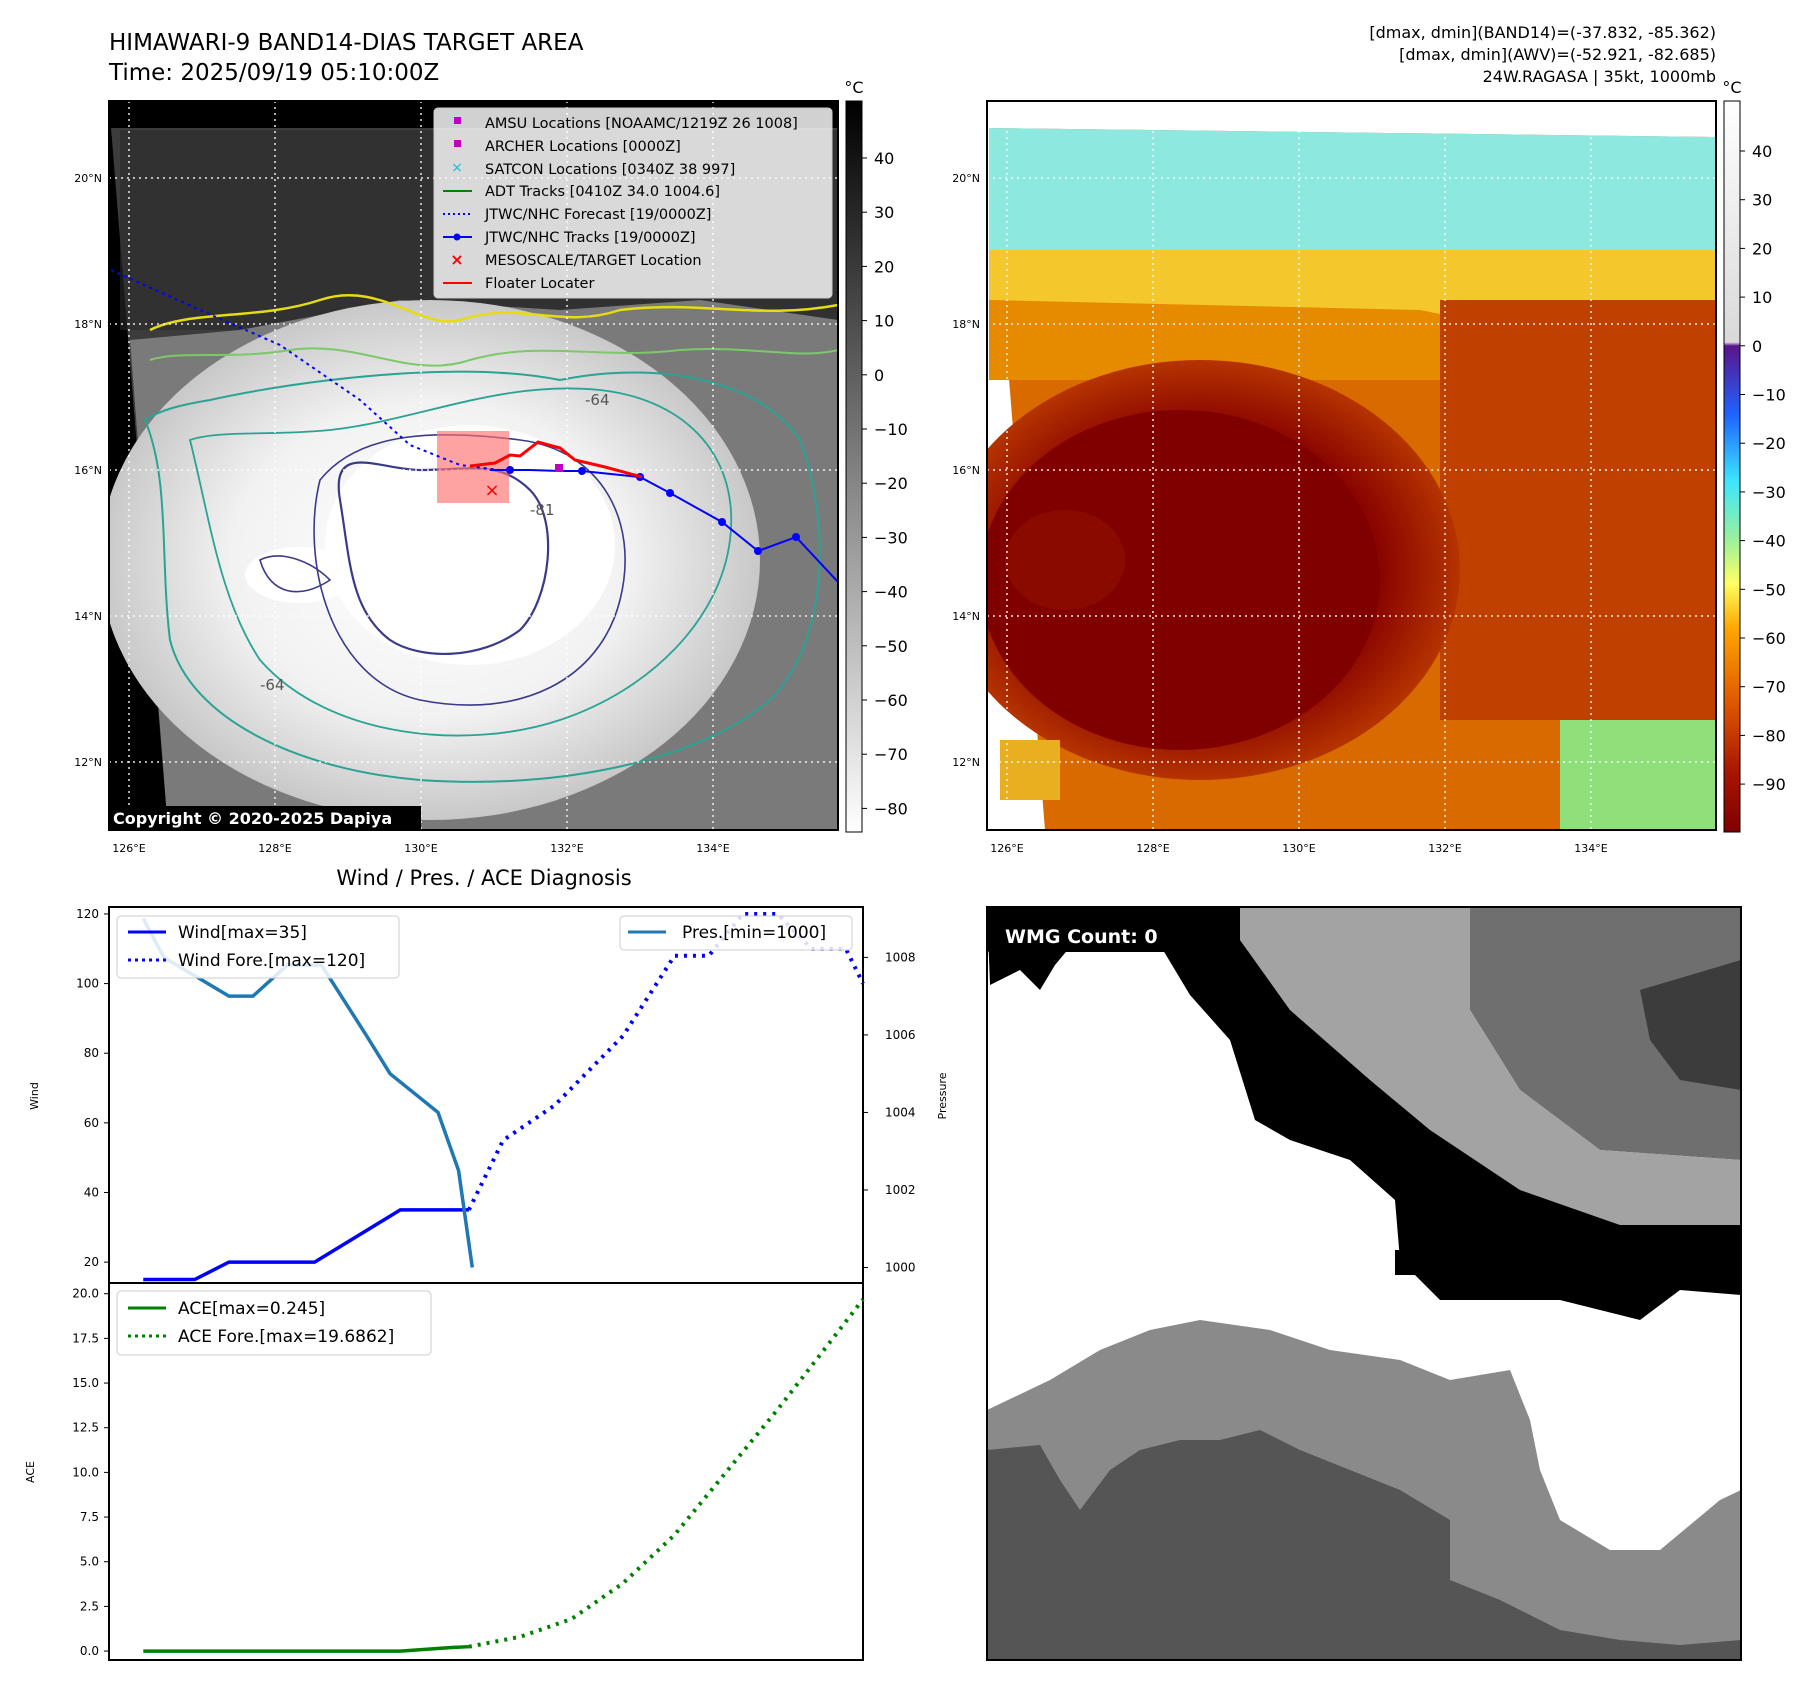 Image resolution: width=1801 pixels, height=1690 pixels. I want to click on legend-ace-forecast: ACE Fore.[max=19.6862], so click(286, 1337).